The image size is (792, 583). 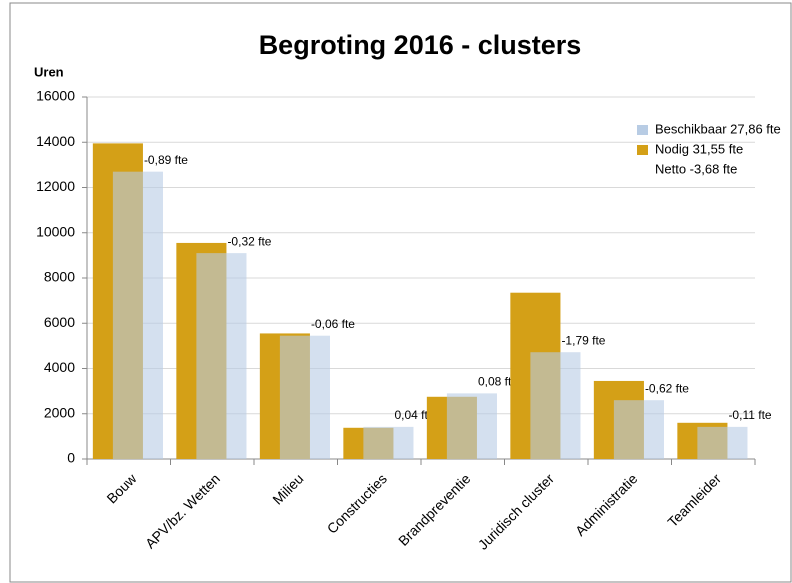 I want to click on y-axis-label: Uren, so click(x=49, y=71).